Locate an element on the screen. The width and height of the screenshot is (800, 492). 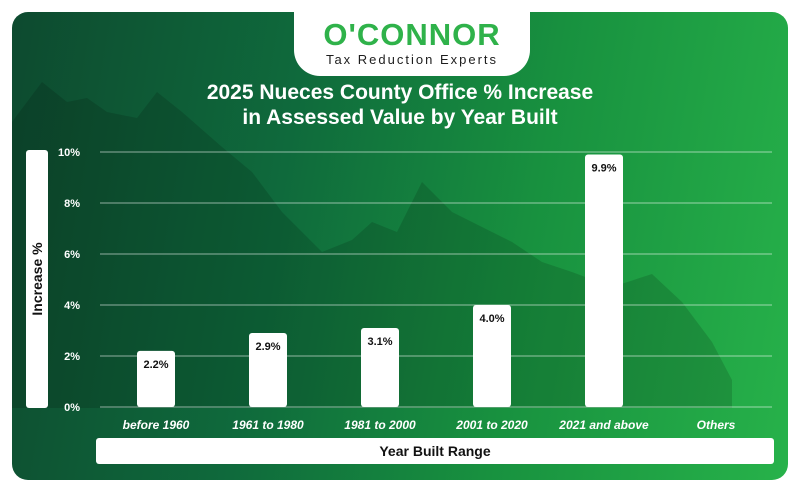
bar-value-label: 3.1% is located at coordinates (379, 342).